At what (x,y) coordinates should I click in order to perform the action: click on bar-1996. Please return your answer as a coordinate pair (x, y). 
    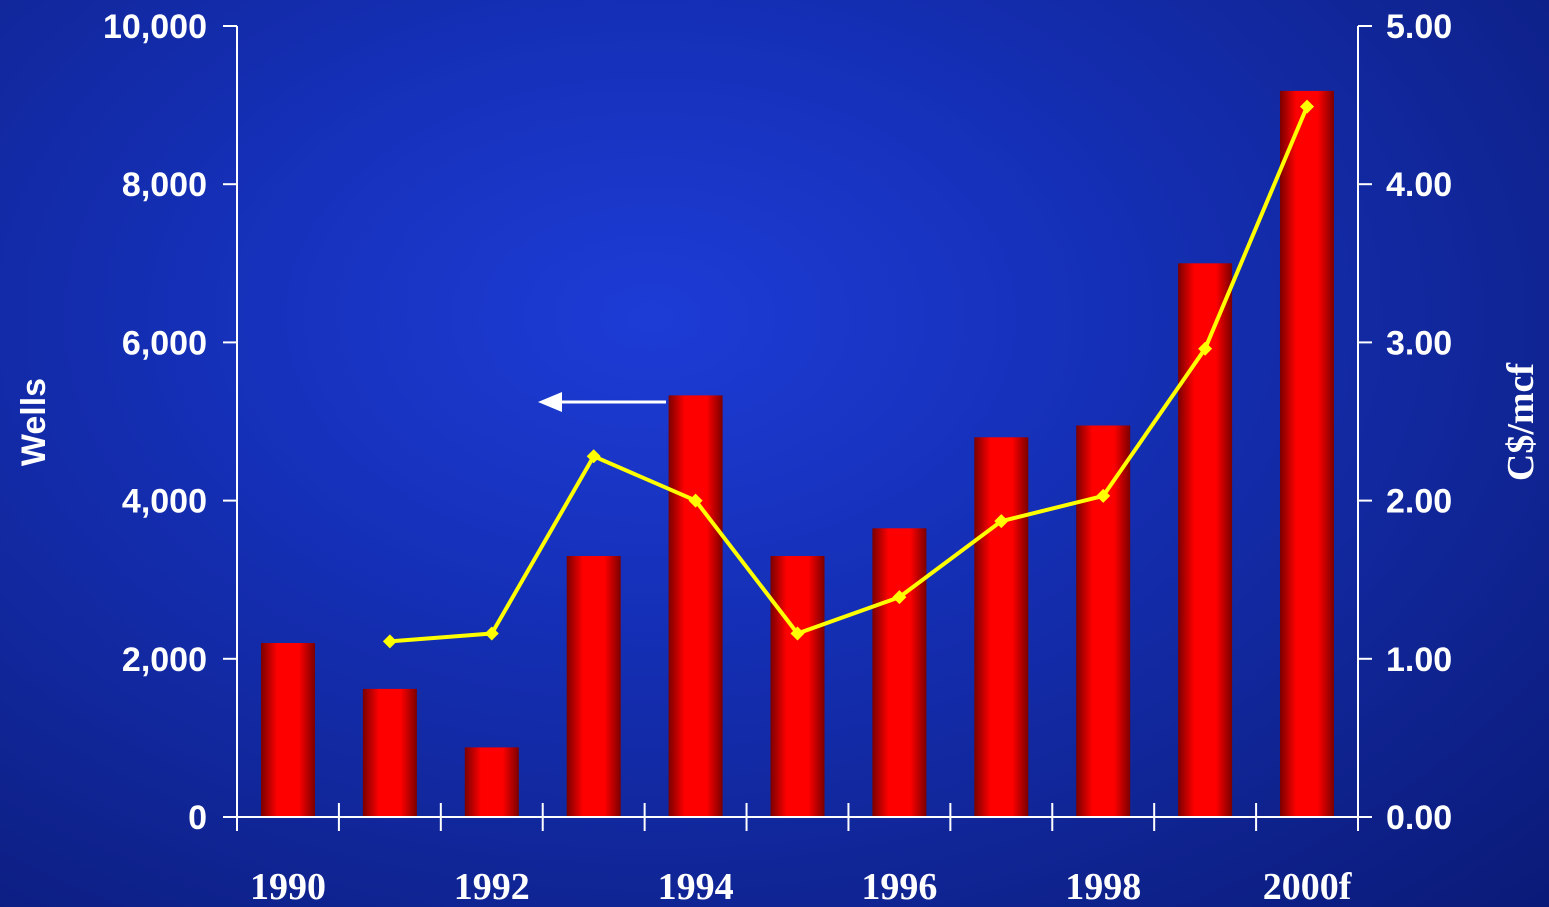
    Looking at the image, I should click on (899, 672).